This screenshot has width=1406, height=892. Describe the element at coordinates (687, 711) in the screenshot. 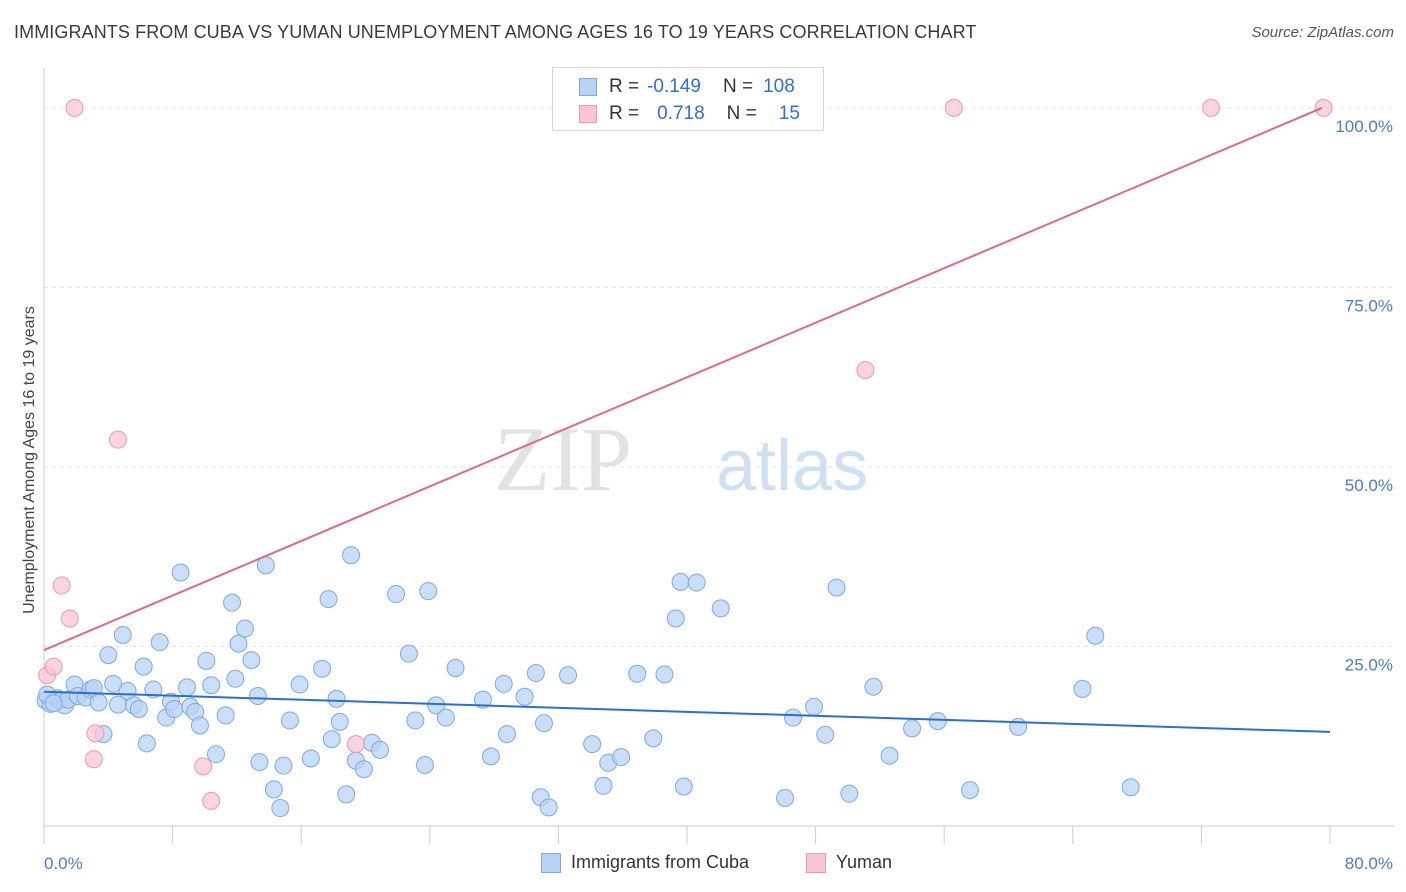

I see `trend-line-cuba` at that location.